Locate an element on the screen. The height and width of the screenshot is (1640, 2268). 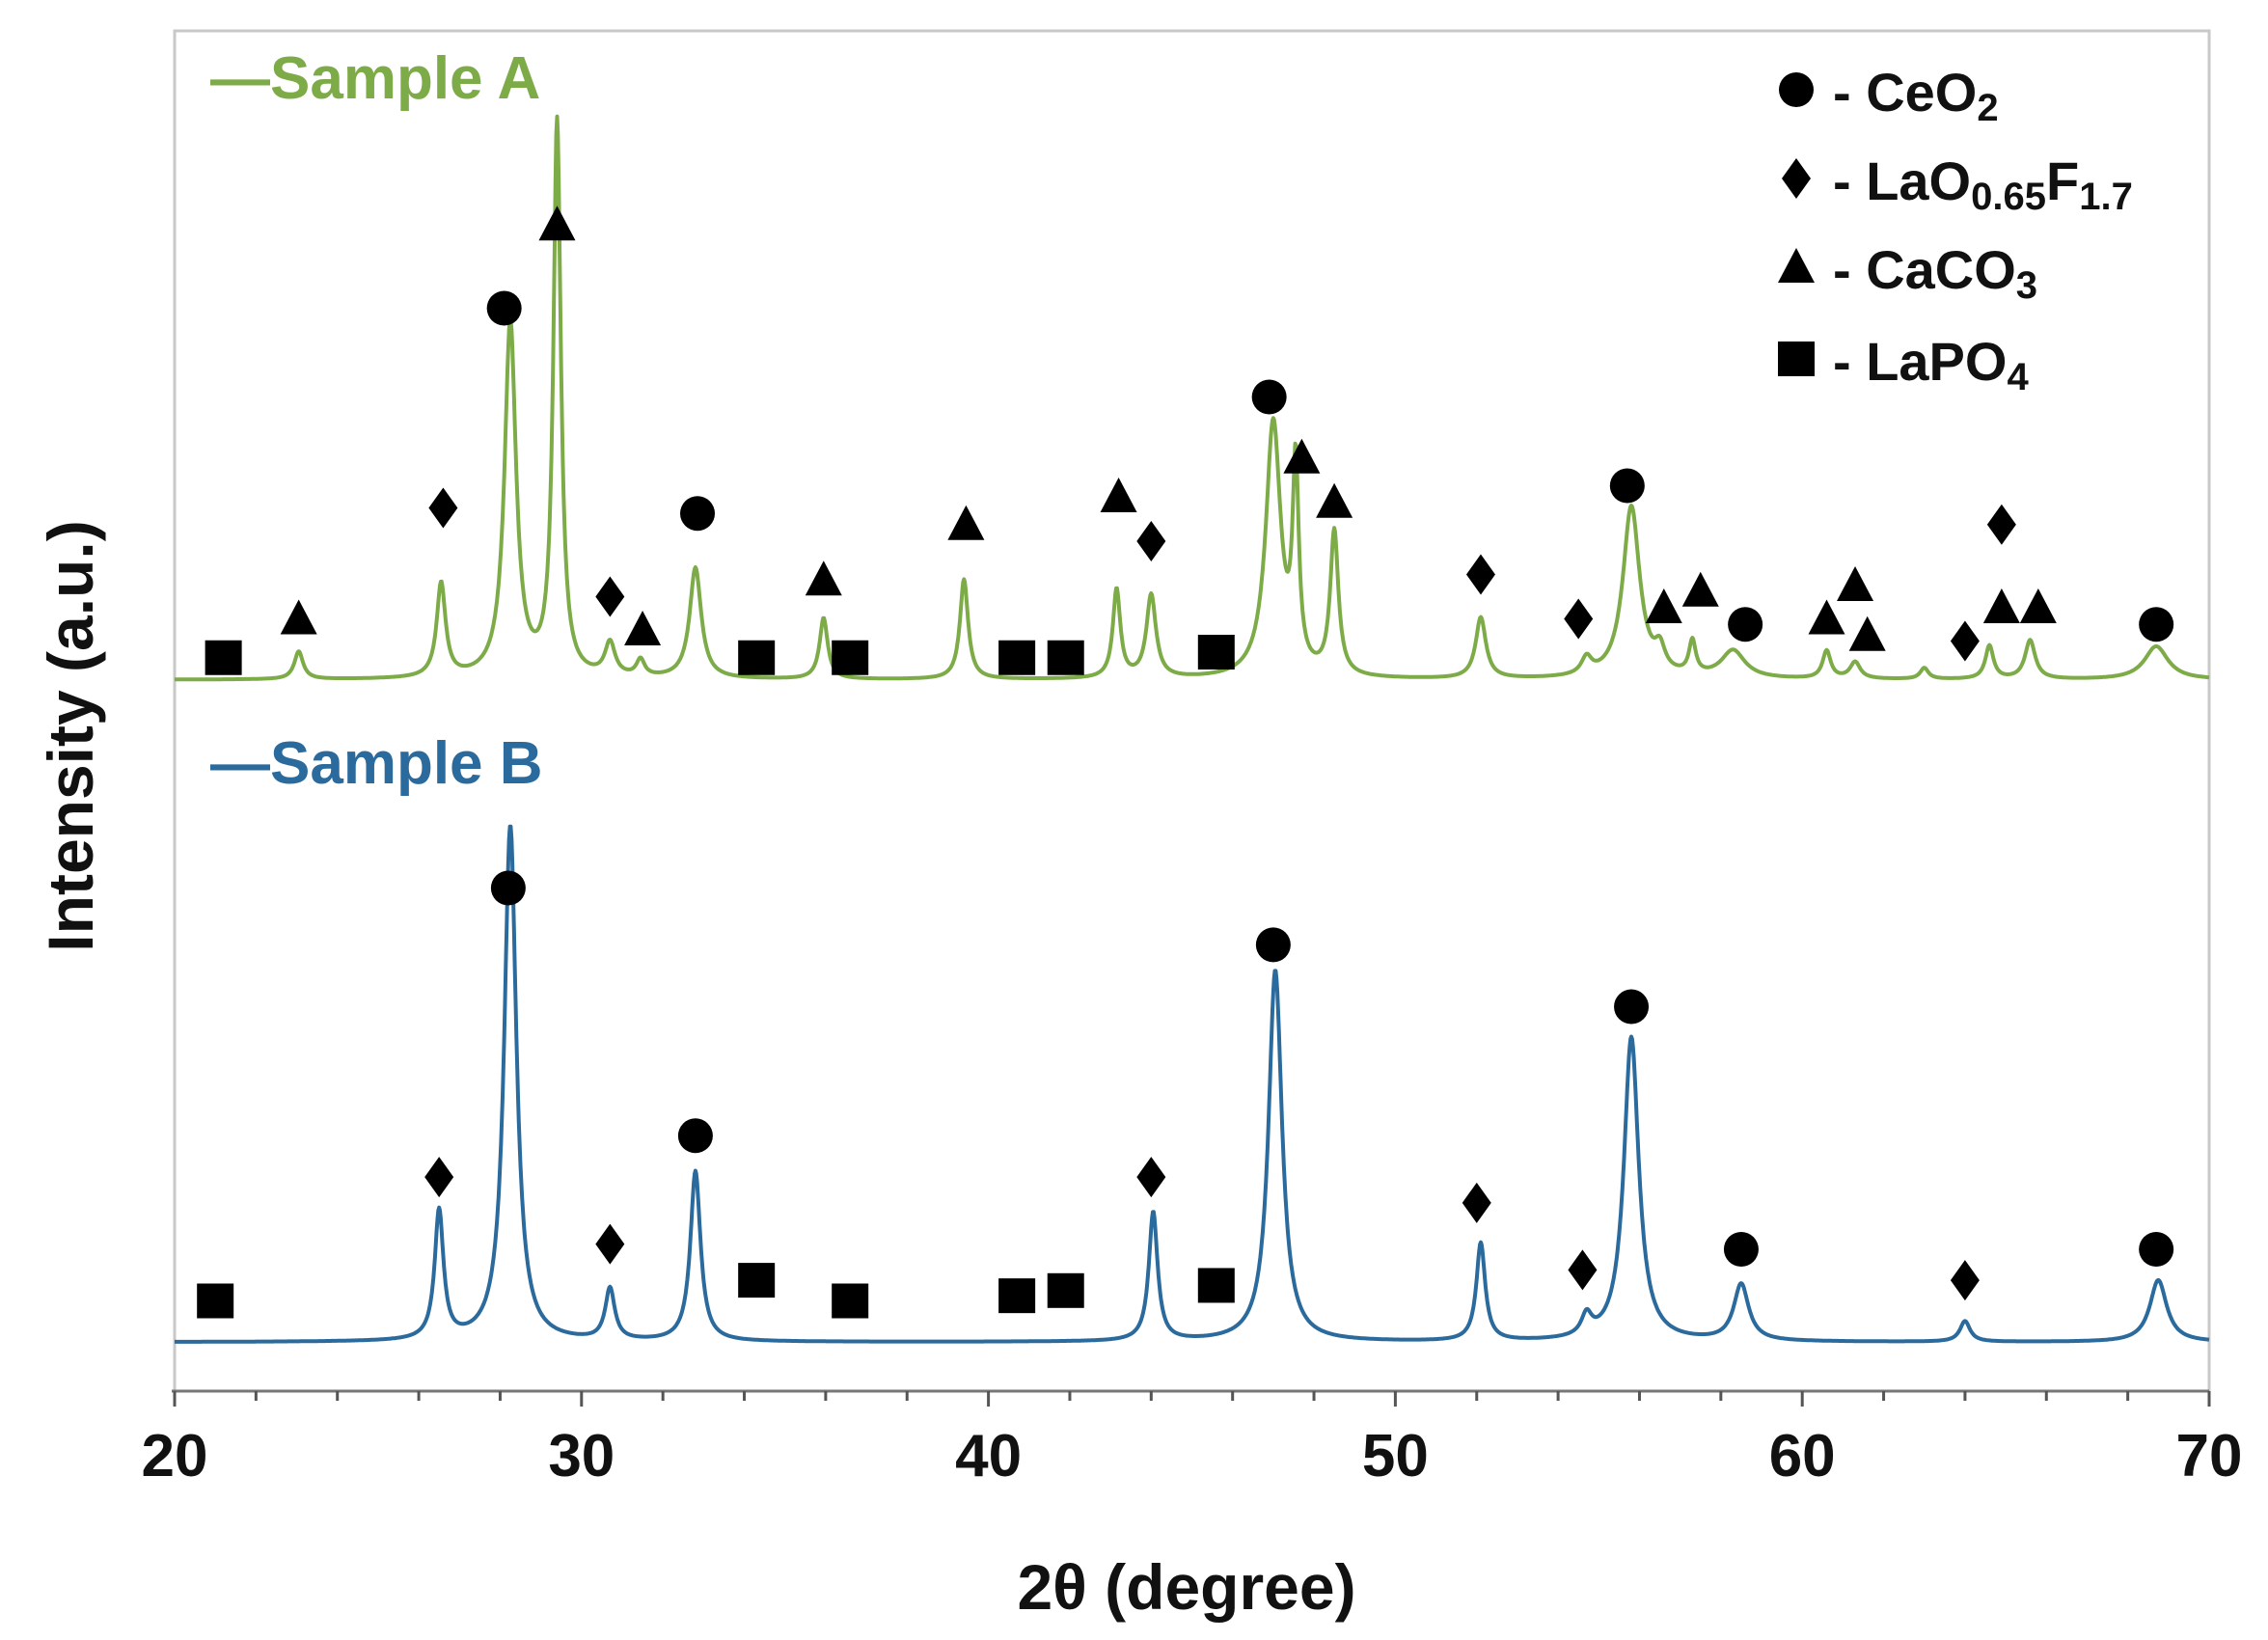
x-axis-title: 2θ (degree) is located at coordinates (1186, 1587).